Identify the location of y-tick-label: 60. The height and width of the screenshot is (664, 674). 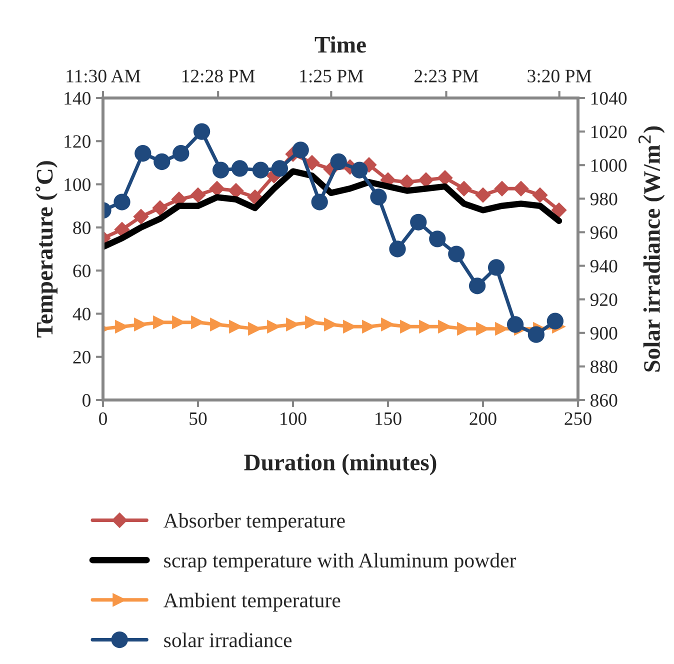
(81, 271).